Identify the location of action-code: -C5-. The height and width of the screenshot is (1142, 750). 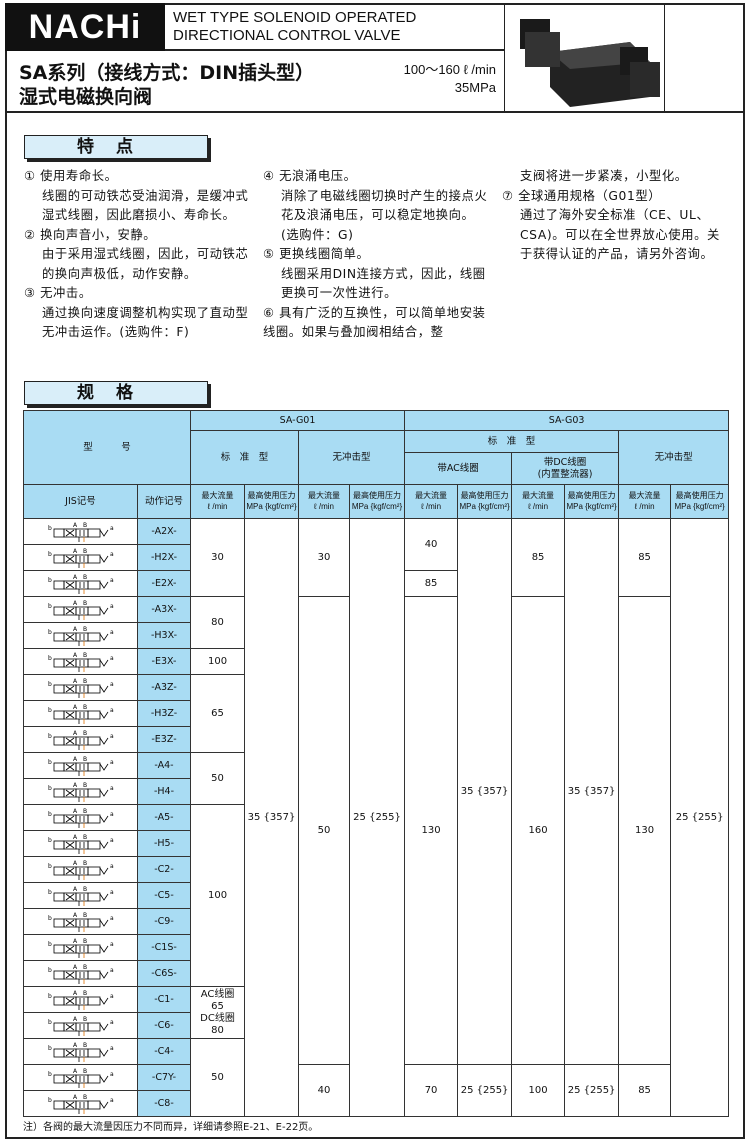
(164, 895).